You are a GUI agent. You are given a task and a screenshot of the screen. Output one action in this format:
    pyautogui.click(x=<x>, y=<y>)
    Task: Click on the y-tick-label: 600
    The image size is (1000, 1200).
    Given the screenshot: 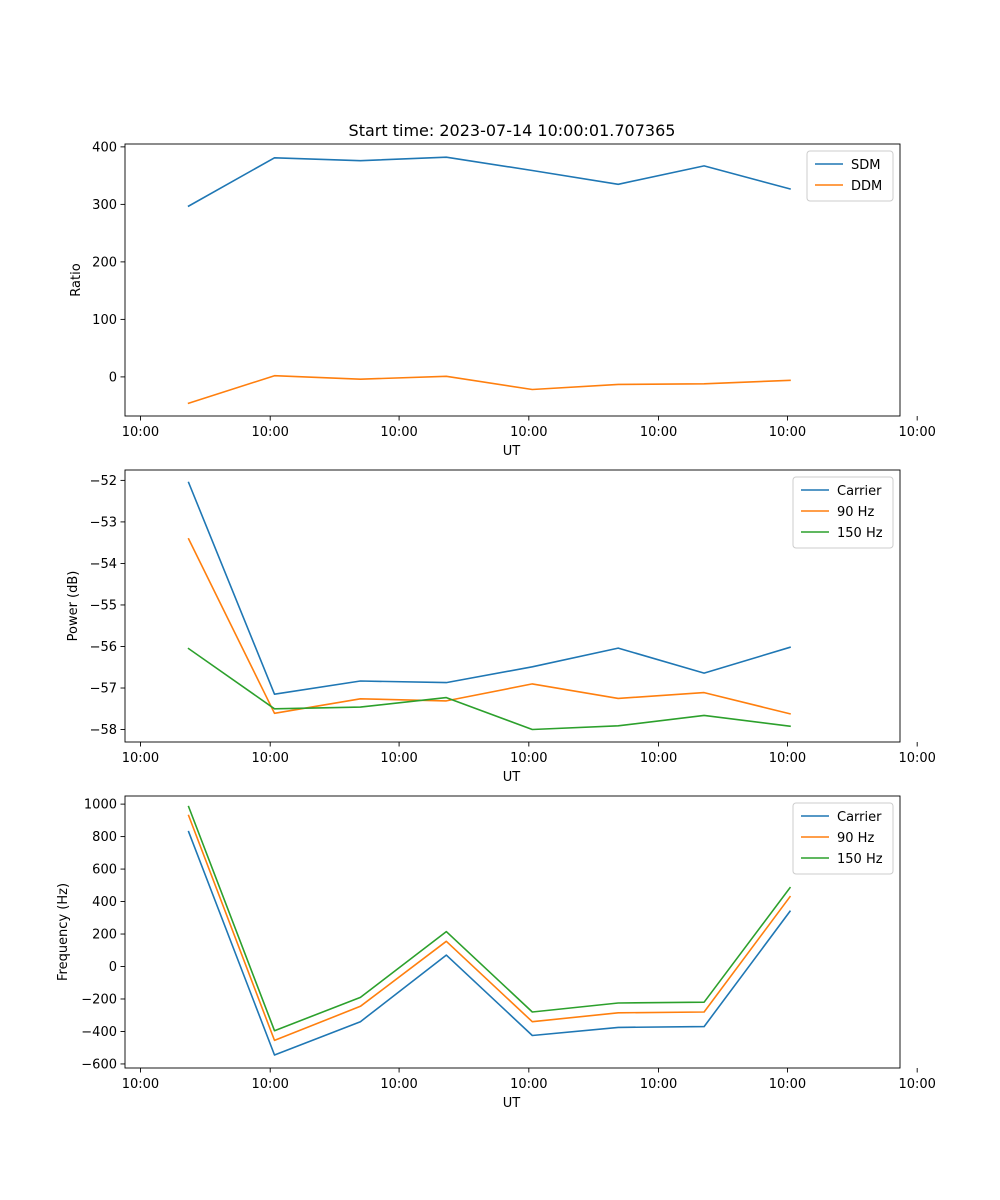 What is the action you would take?
    pyautogui.click(x=104, y=870)
    